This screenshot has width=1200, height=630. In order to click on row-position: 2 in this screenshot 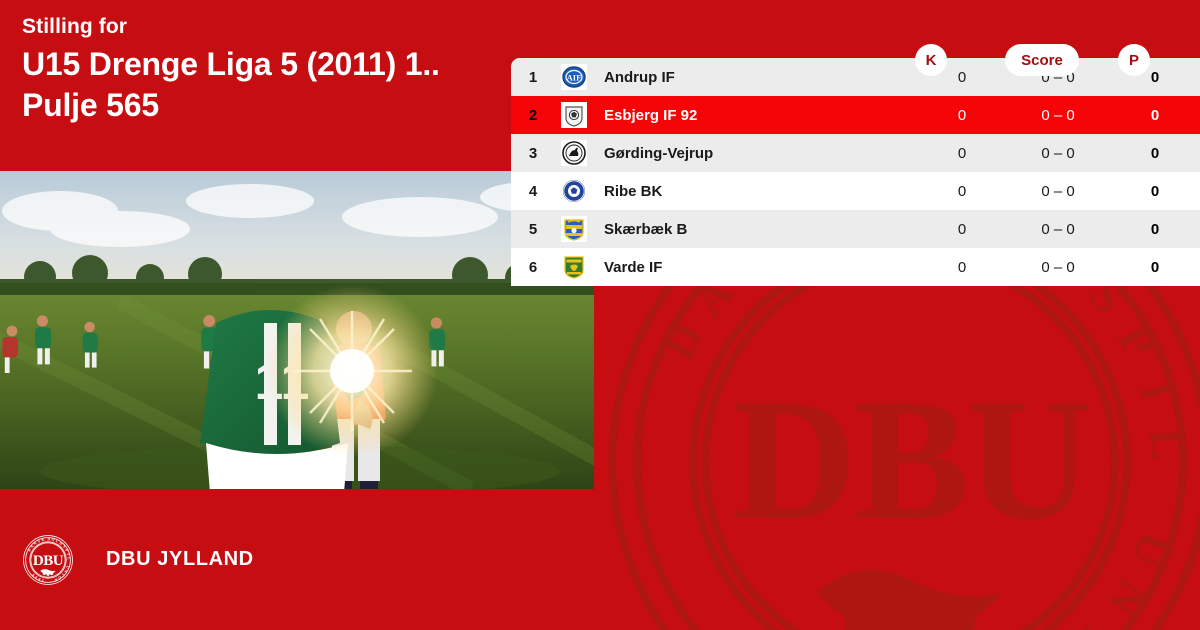, I will do `click(533, 115)`.